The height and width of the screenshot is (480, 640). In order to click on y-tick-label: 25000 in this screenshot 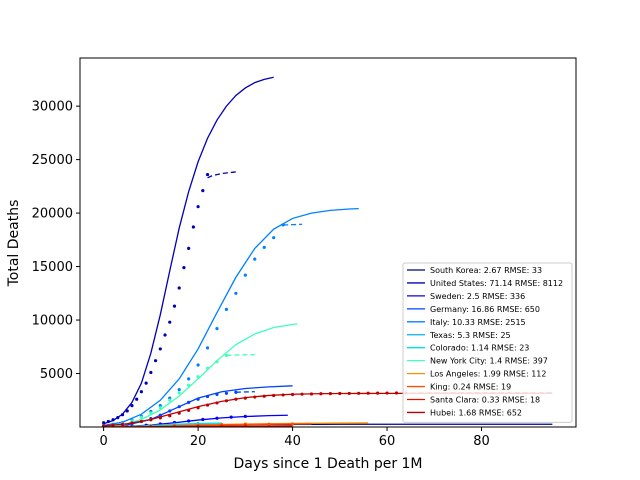, I will do `click(52, 160)`.